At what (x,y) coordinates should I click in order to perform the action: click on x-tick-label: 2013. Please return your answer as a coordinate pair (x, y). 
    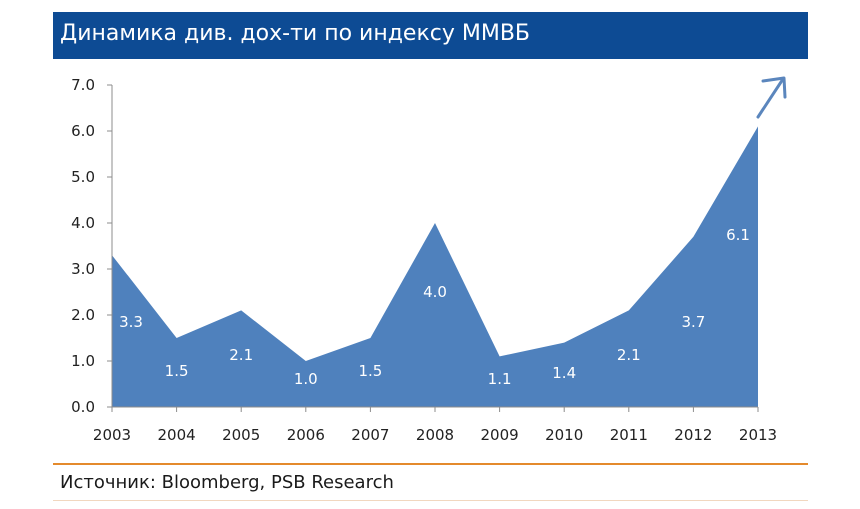
    Looking at the image, I should click on (758, 435).